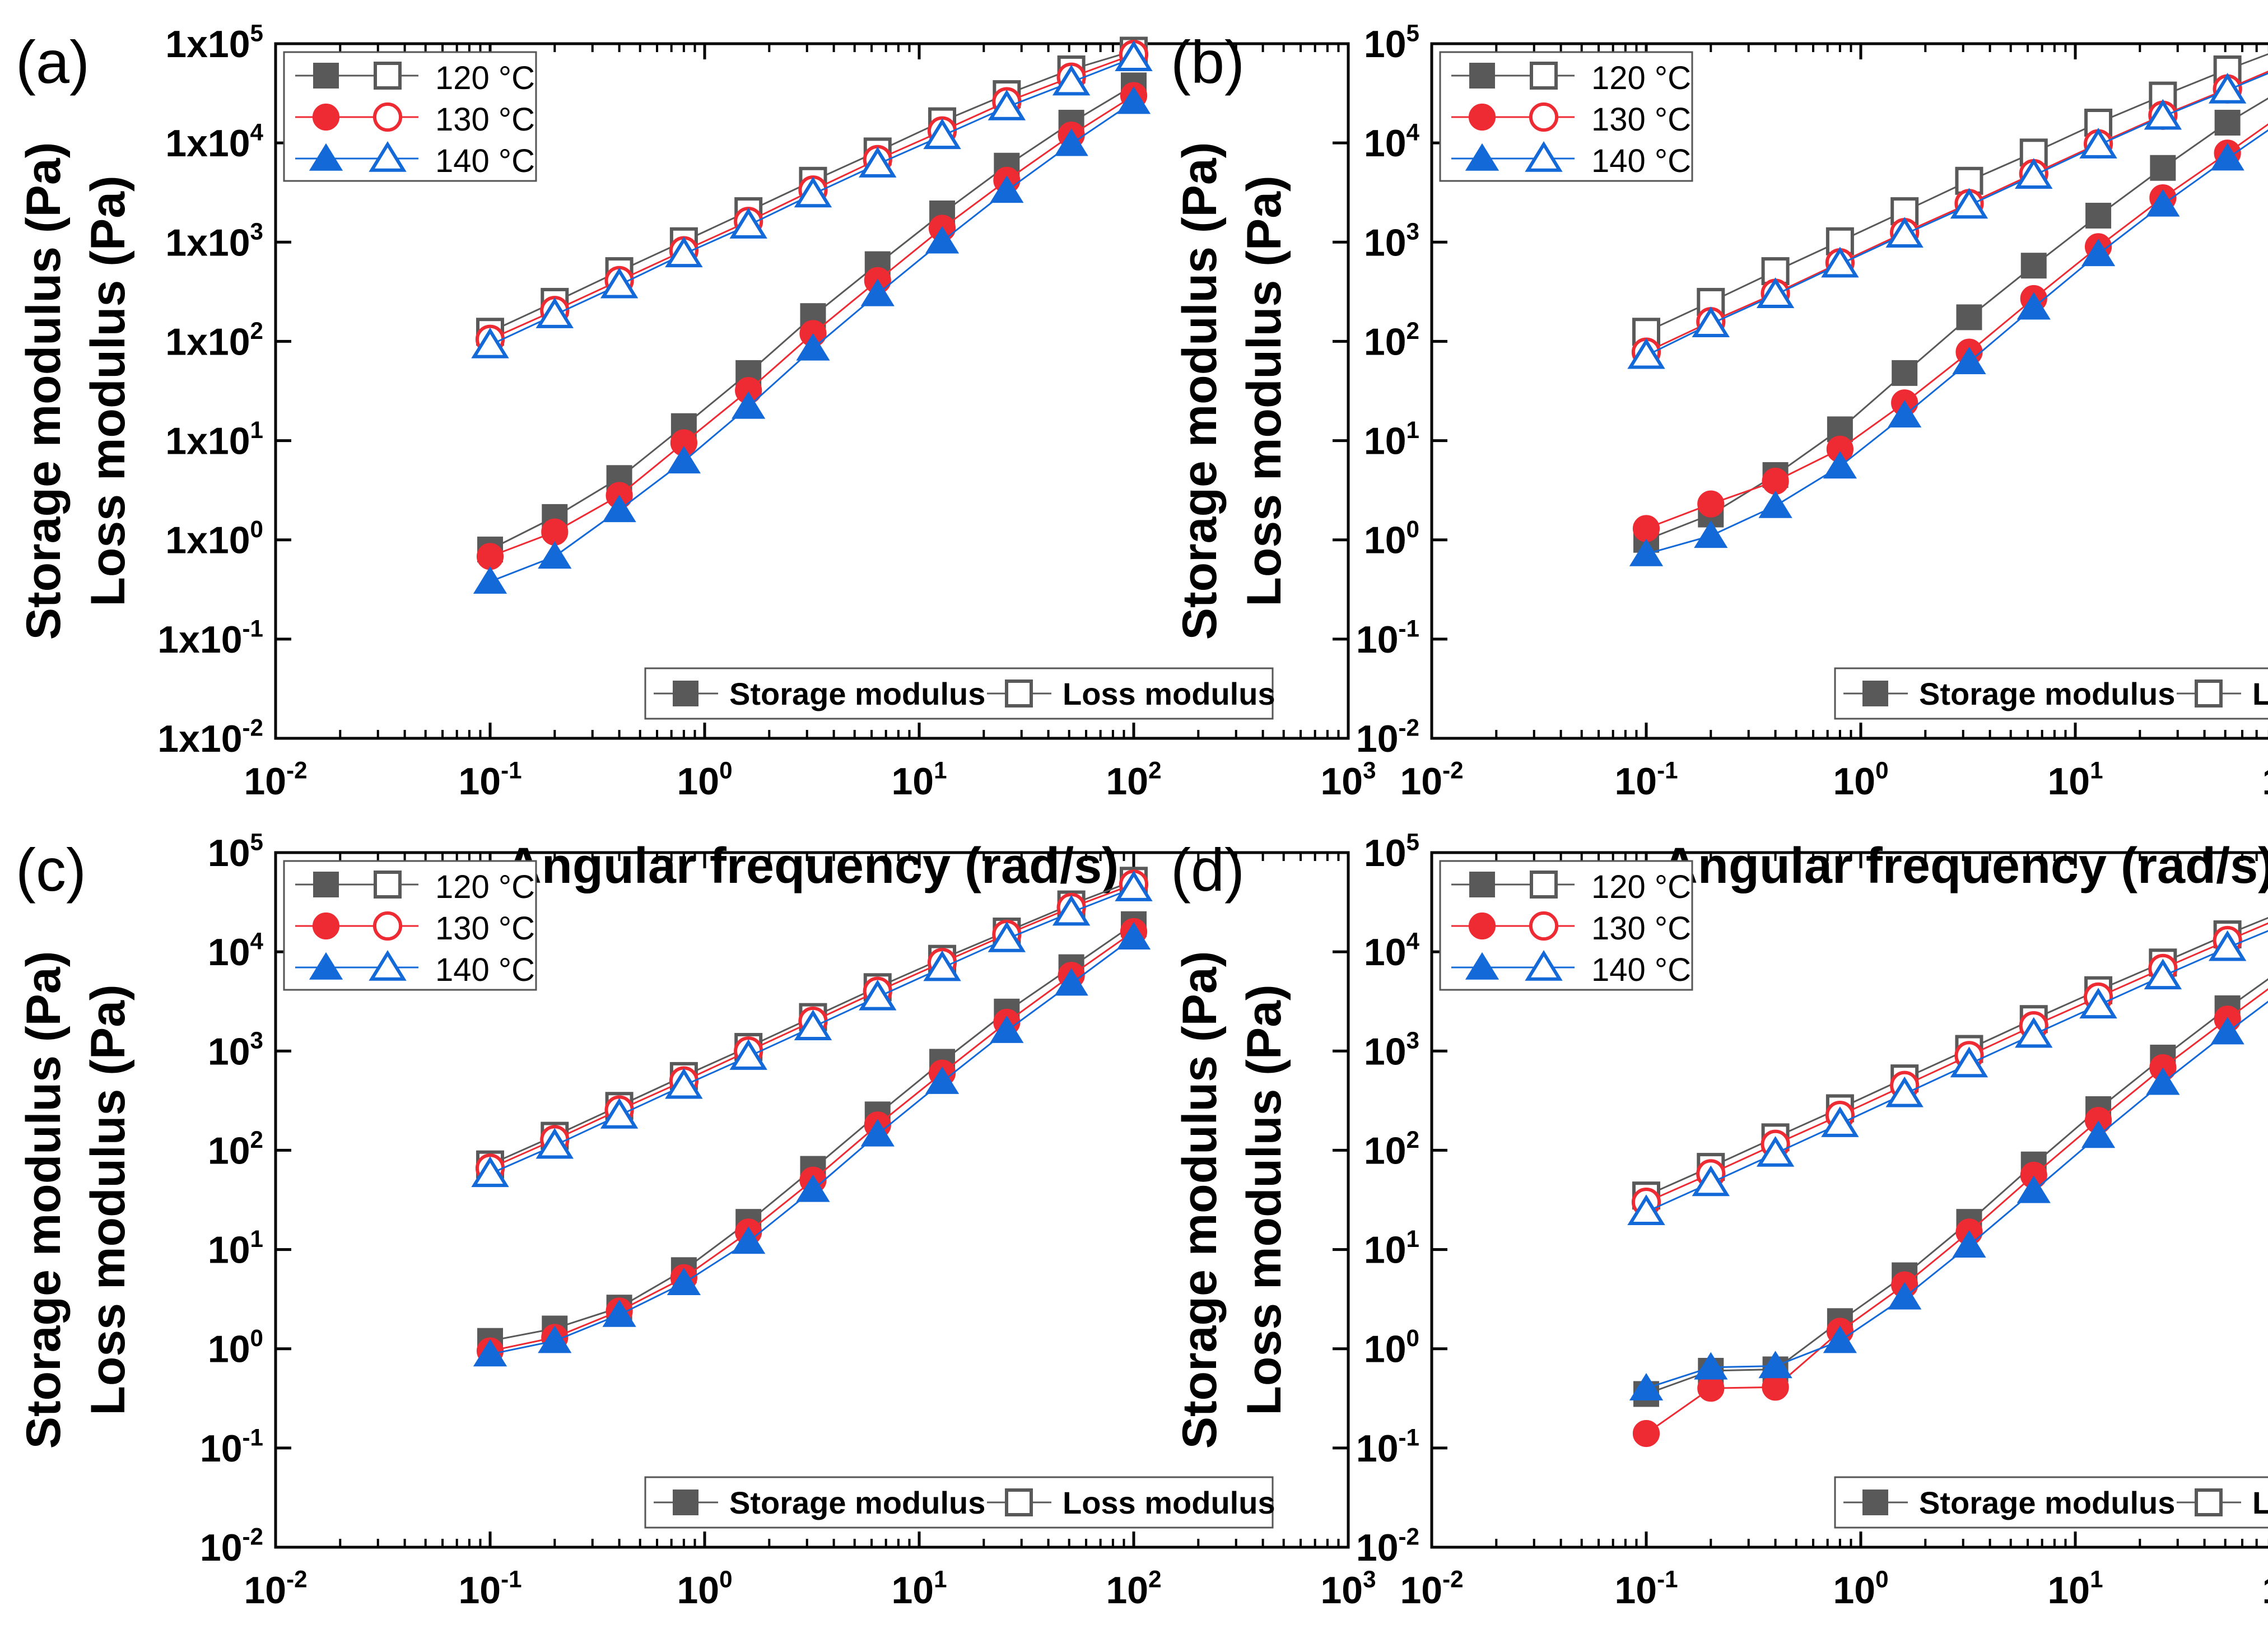  Describe the element at coordinates (1413, 1140) in the screenshot. I see `y-tick-label-exponent: 2` at that location.